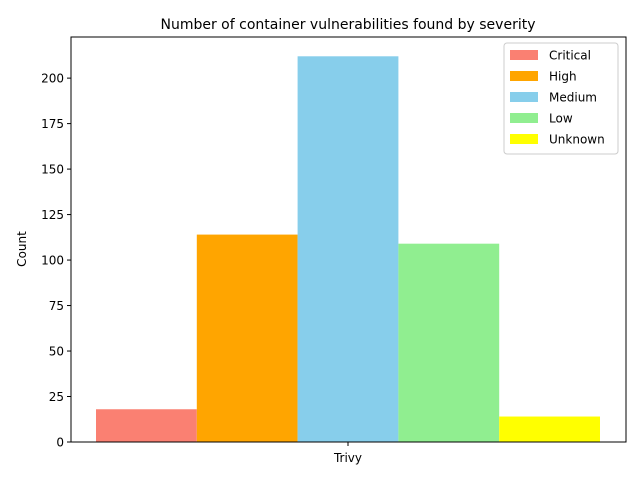  Describe the element at coordinates (247, 338) in the screenshot. I see `bar-high` at that location.